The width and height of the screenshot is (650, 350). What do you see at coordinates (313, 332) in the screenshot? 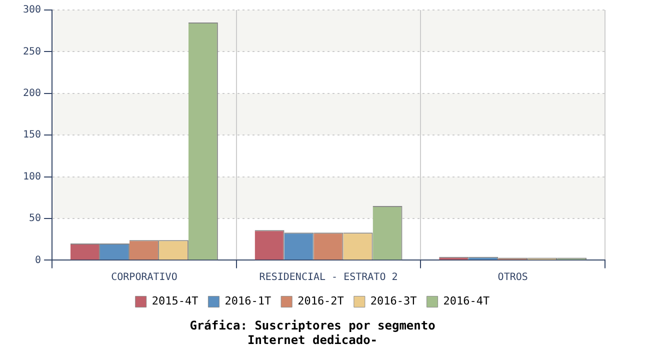
I see `text: Gráfica: Suscriptores por segmento Internet dedicado-` at bounding box center [313, 332].